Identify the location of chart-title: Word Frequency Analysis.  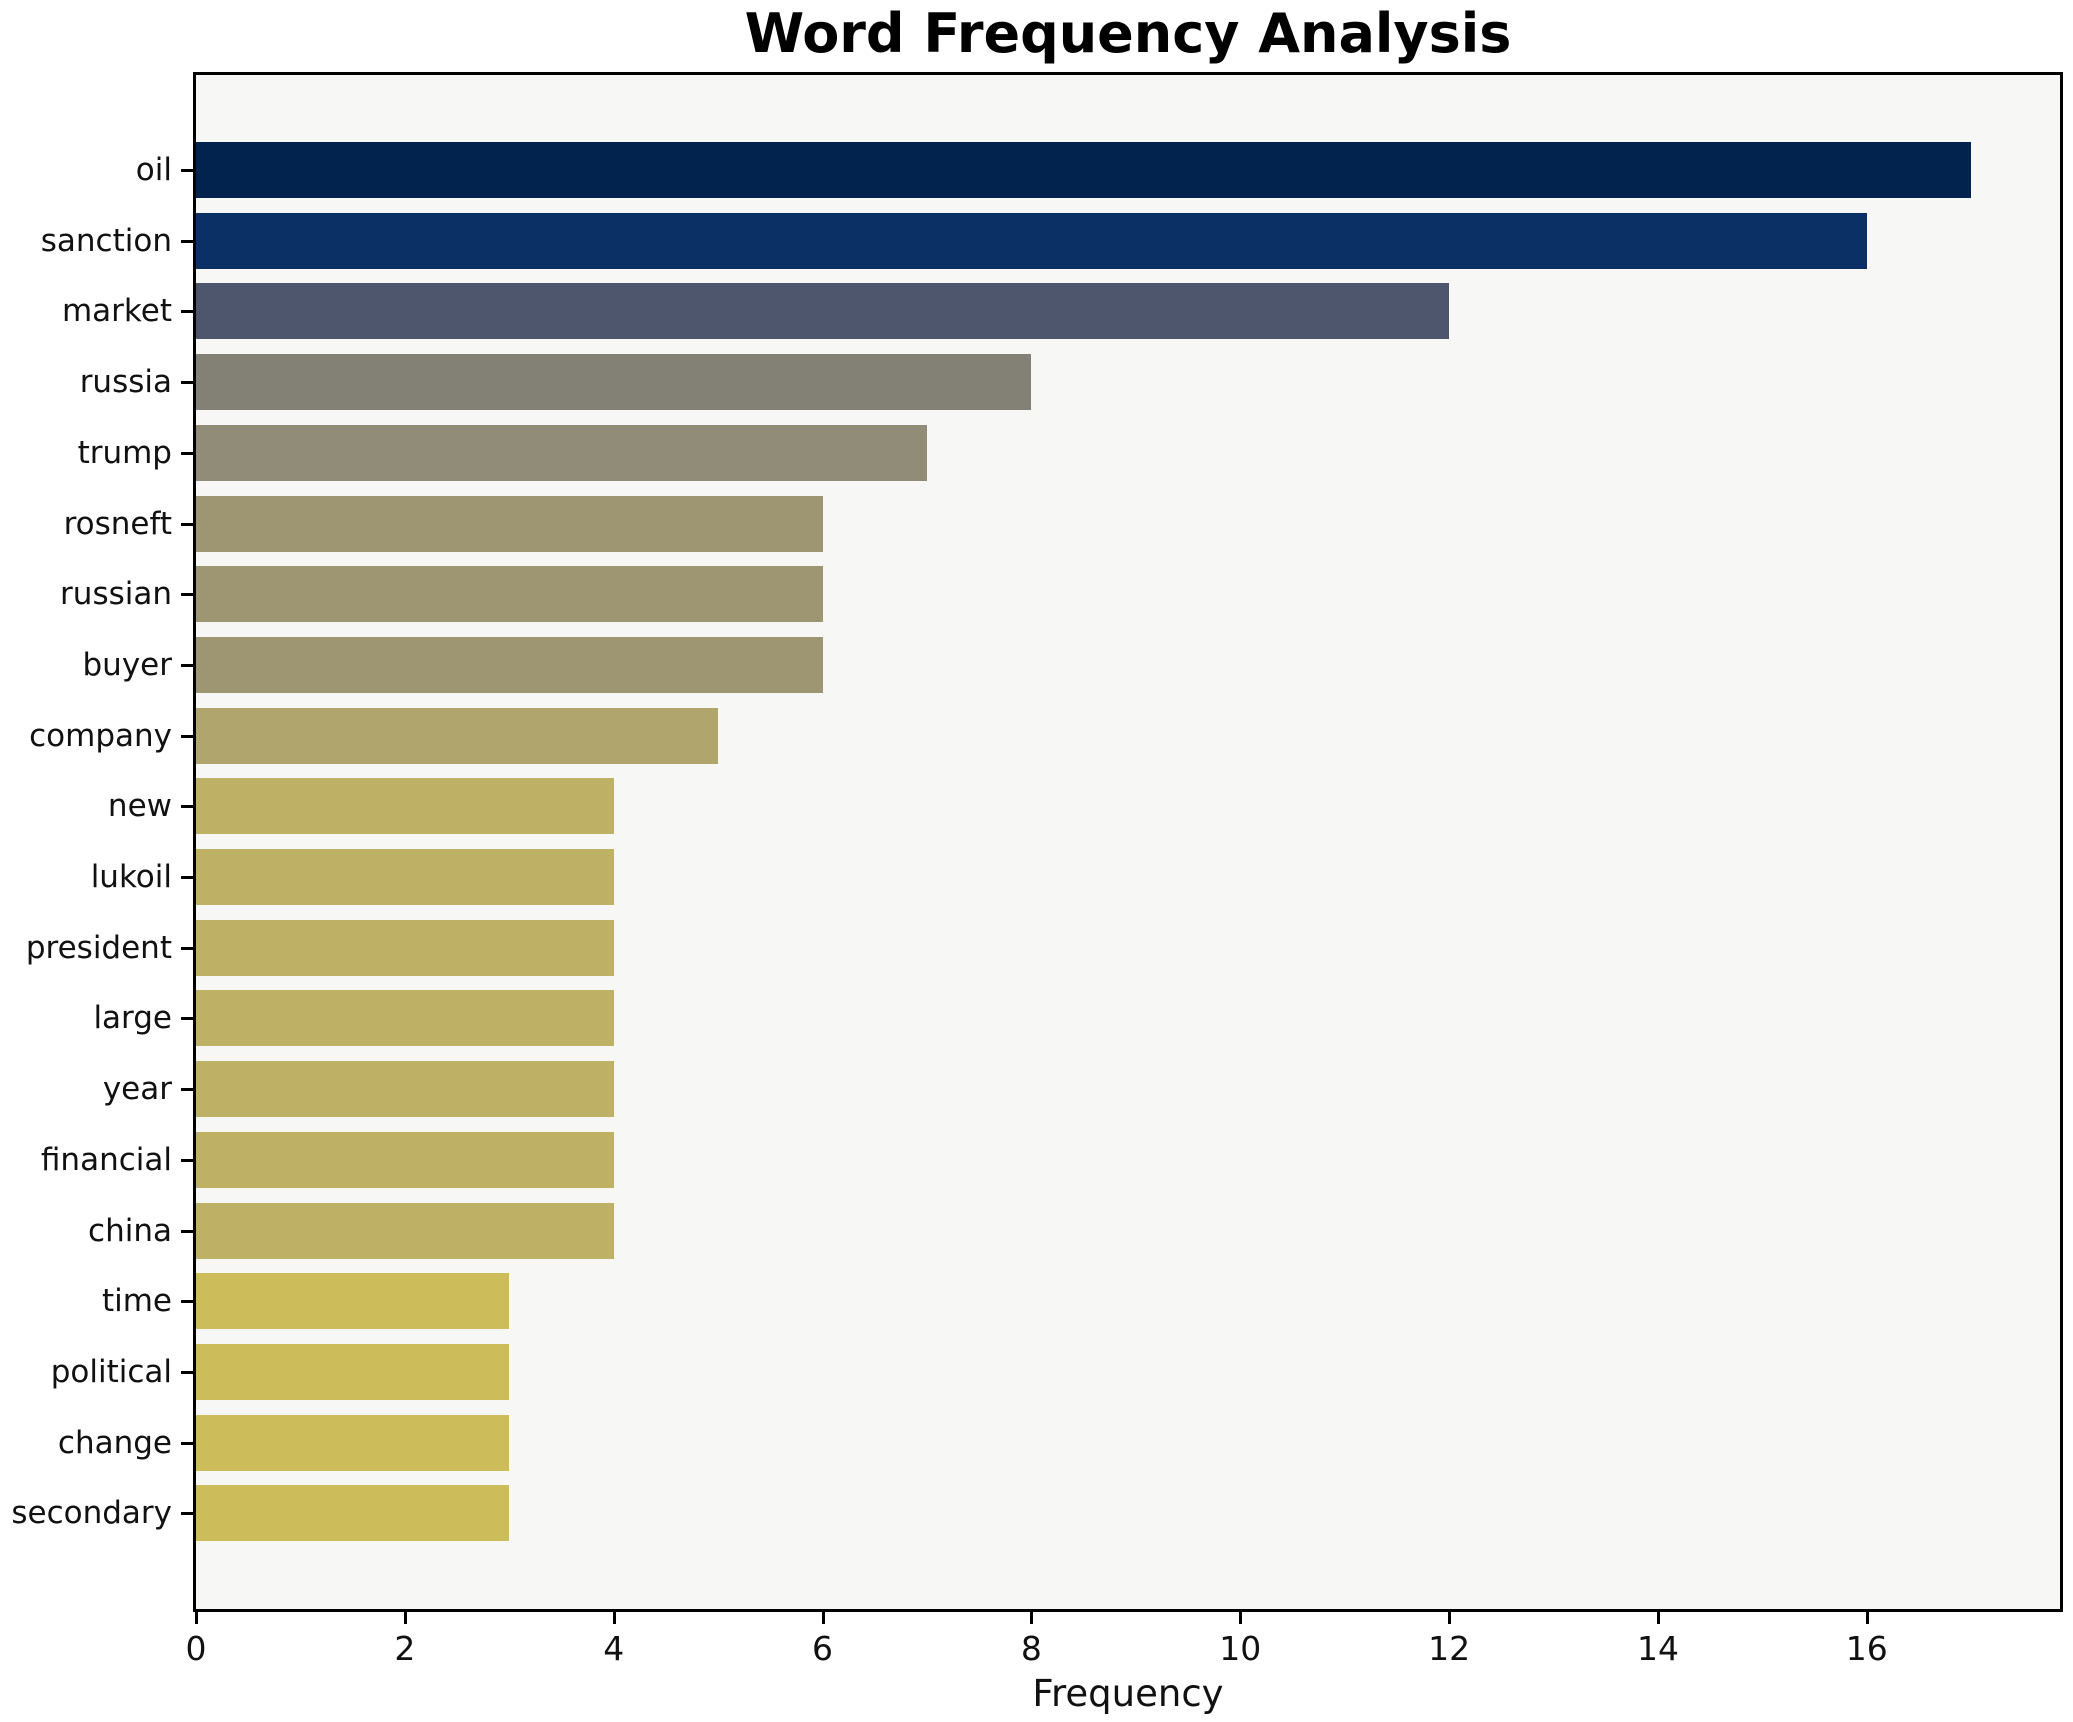
(1128, 33).